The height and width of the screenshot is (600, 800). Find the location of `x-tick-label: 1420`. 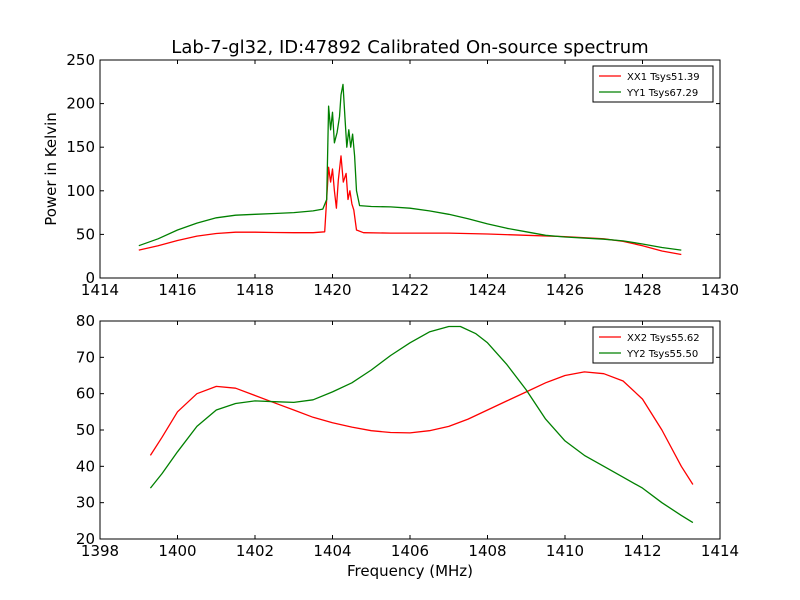

x-tick-label: 1420 is located at coordinates (332, 290).